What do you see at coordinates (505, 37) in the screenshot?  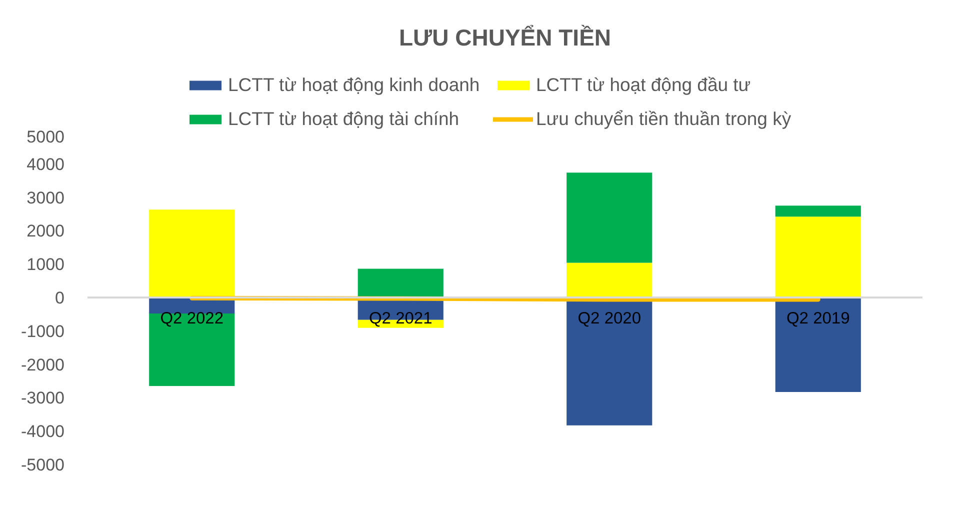 I see `chart-title: LƯU CHUYỂN TIỀN` at bounding box center [505, 37].